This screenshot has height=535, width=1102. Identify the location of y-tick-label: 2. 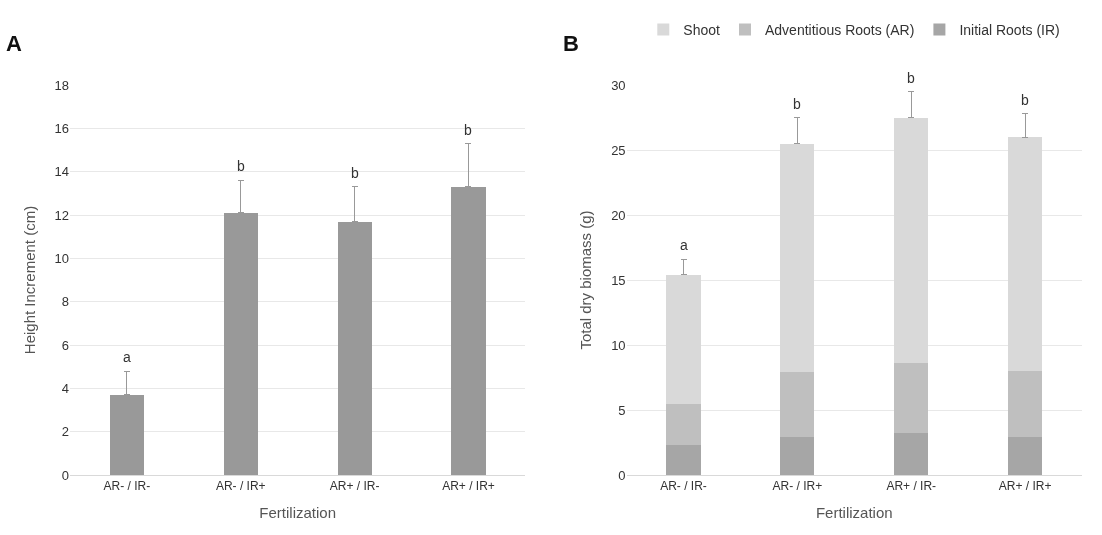
(65, 432).